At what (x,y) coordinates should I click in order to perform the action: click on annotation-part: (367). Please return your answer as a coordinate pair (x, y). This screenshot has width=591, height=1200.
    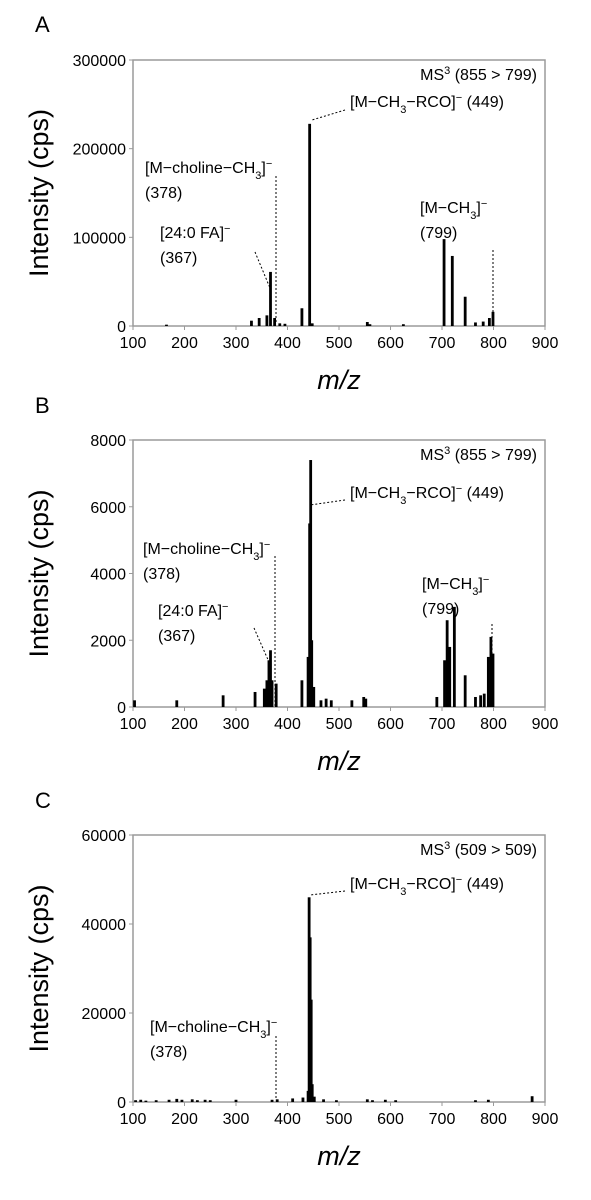
    Looking at the image, I should click on (178, 258).